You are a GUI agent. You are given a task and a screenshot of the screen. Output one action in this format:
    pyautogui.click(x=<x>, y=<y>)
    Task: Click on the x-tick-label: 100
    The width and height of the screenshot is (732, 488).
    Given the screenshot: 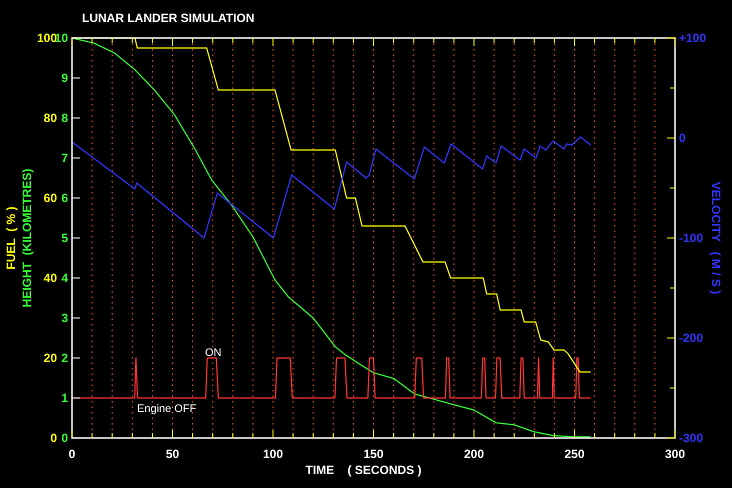 What is the action you would take?
    pyautogui.click(x=273, y=454)
    